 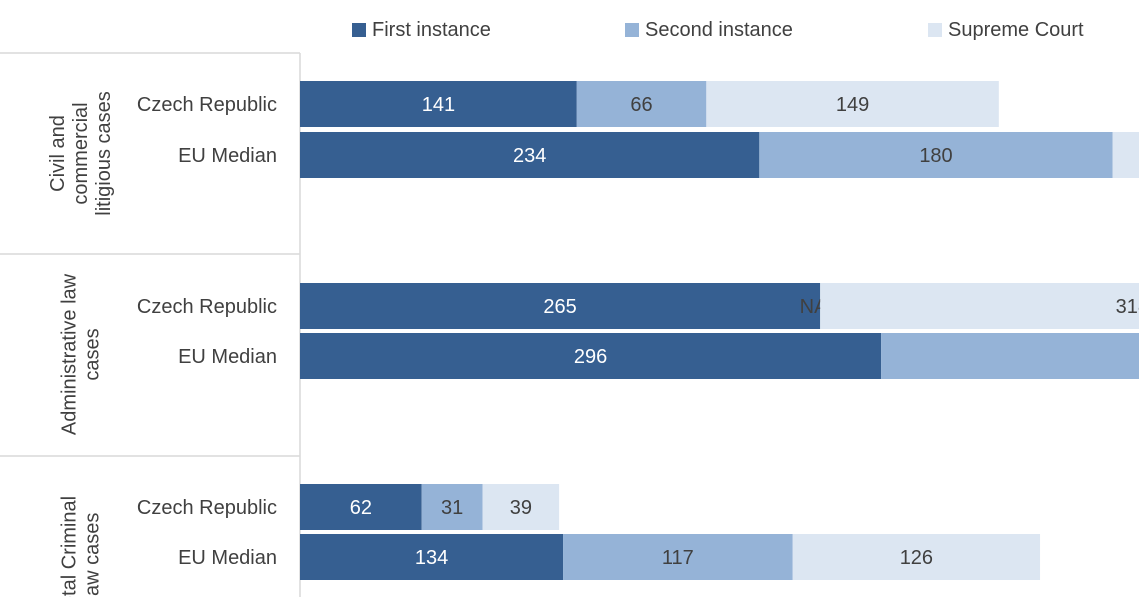 What do you see at coordinates (719, 29) in the screenshot?
I see `legend-label-second-instance: Second instance` at bounding box center [719, 29].